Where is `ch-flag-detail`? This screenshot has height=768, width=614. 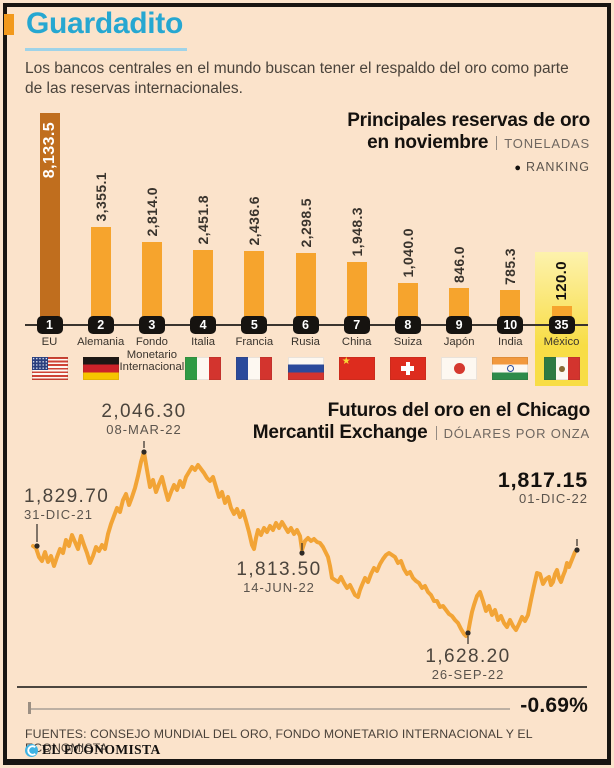 ch-flag-detail is located at coordinates (408, 368).